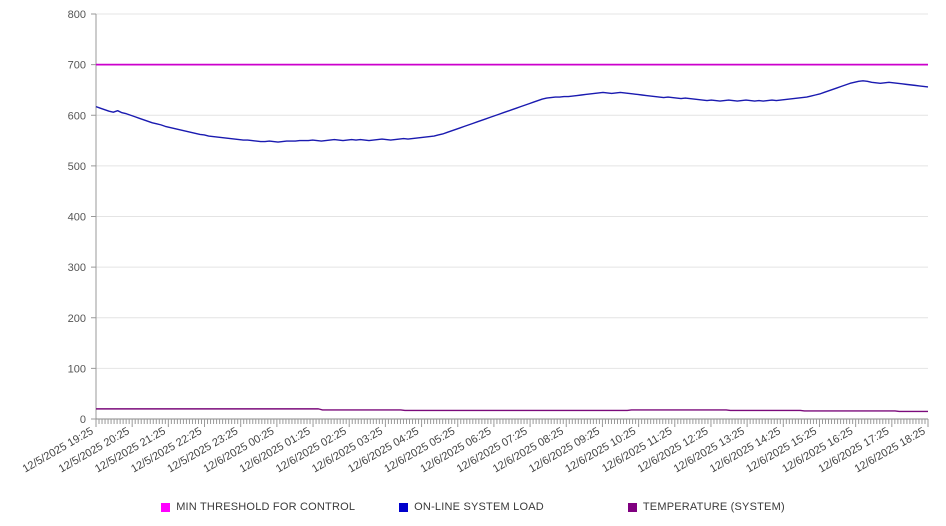  Describe the element at coordinates (77, 167) in the screenshot. I see `y-tick-label: 500` at that location.